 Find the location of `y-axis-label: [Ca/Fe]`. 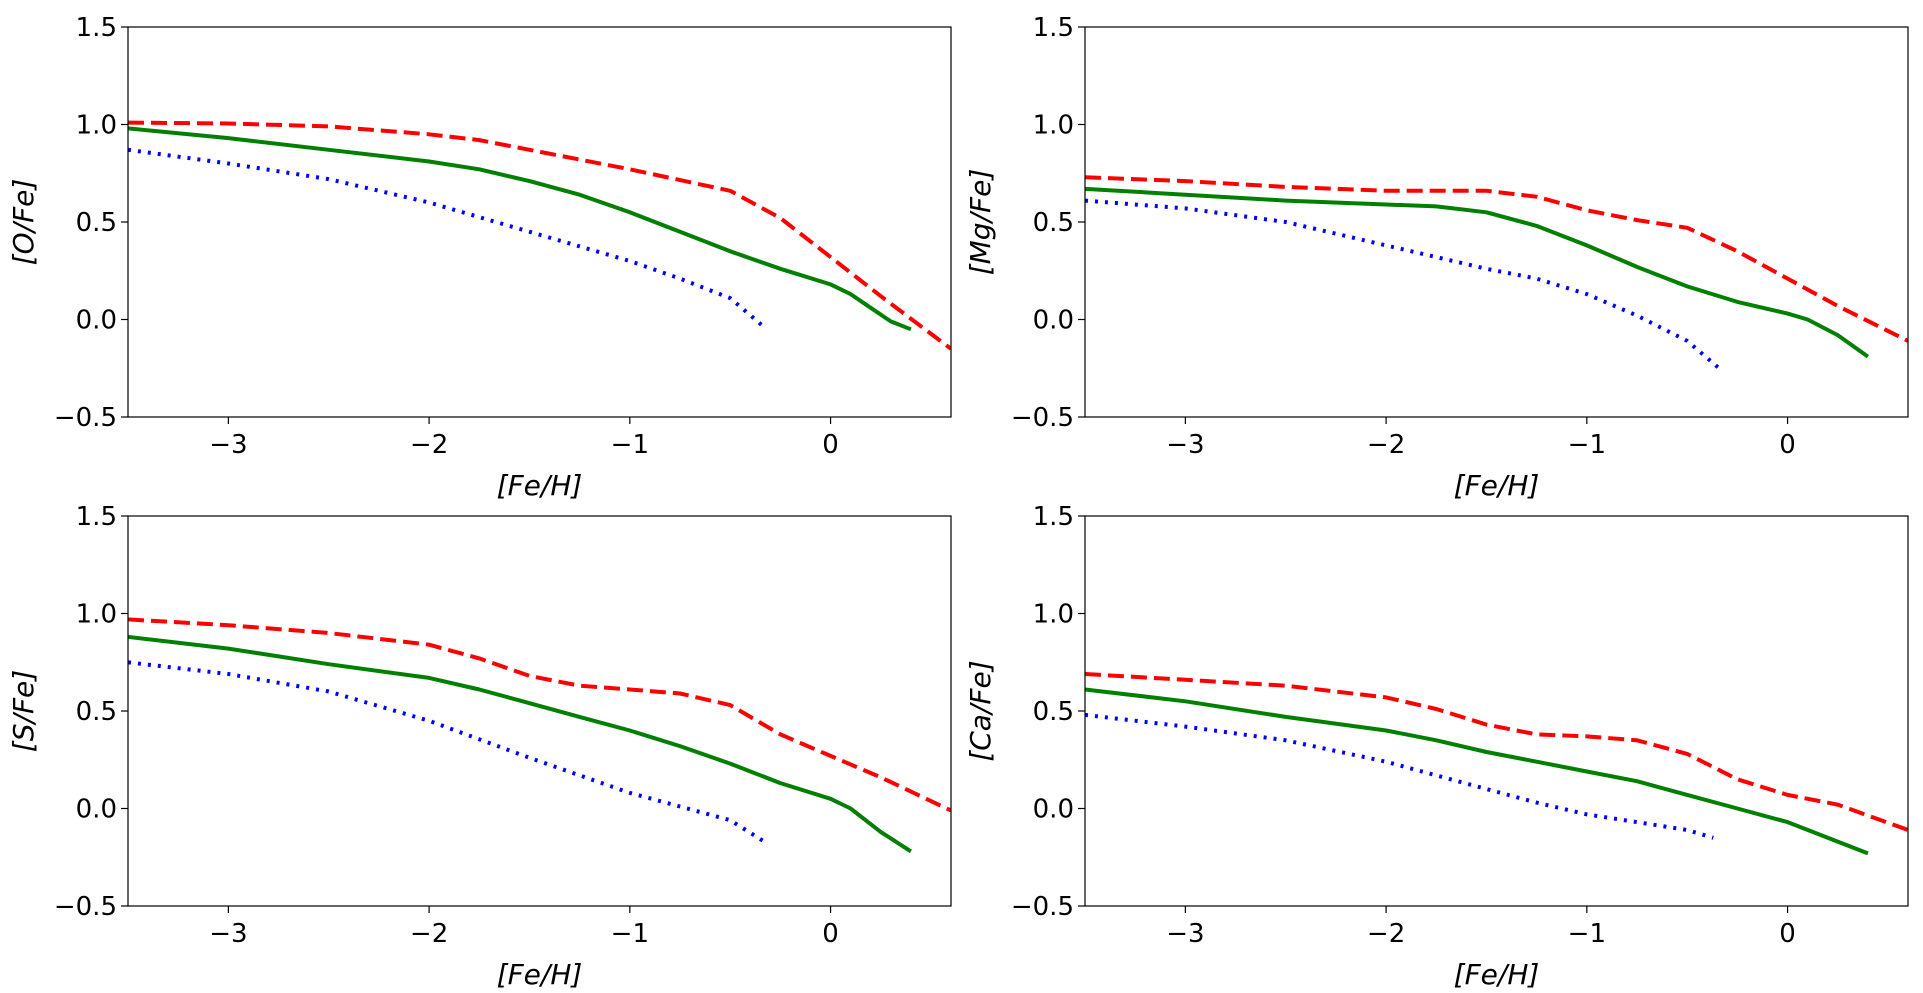

y-axis-label: [Ca/Fe] is located at coordinates (980, 710).